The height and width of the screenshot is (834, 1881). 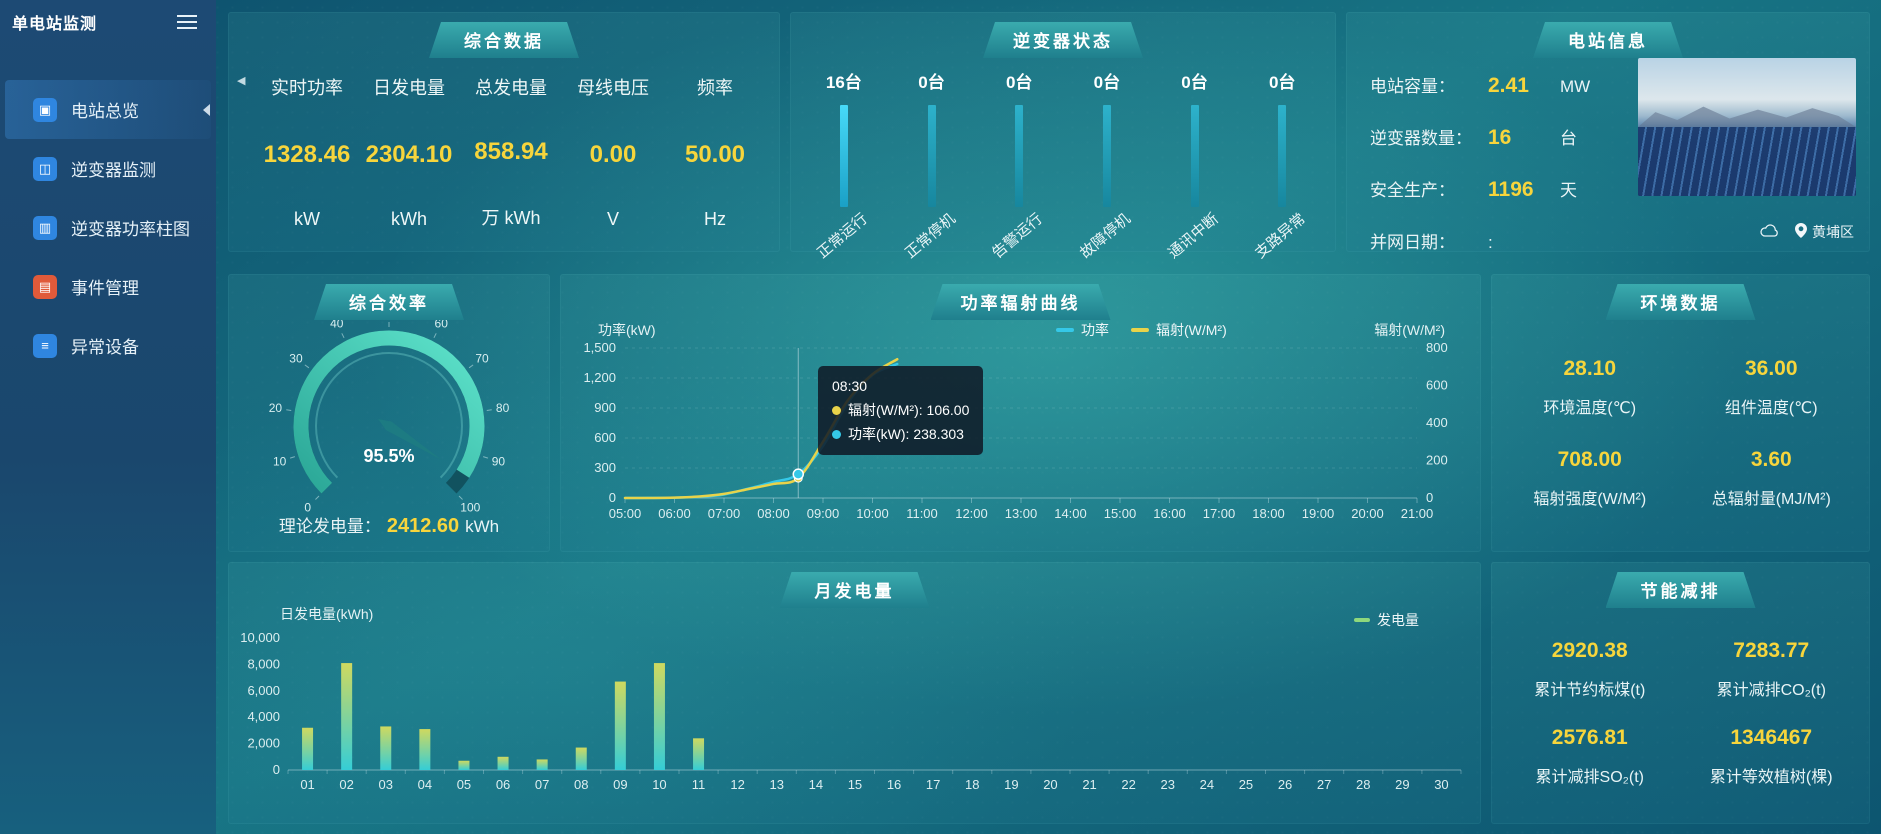 I want to click on power-legend-mark-icon, so click(x=1065, y=330).